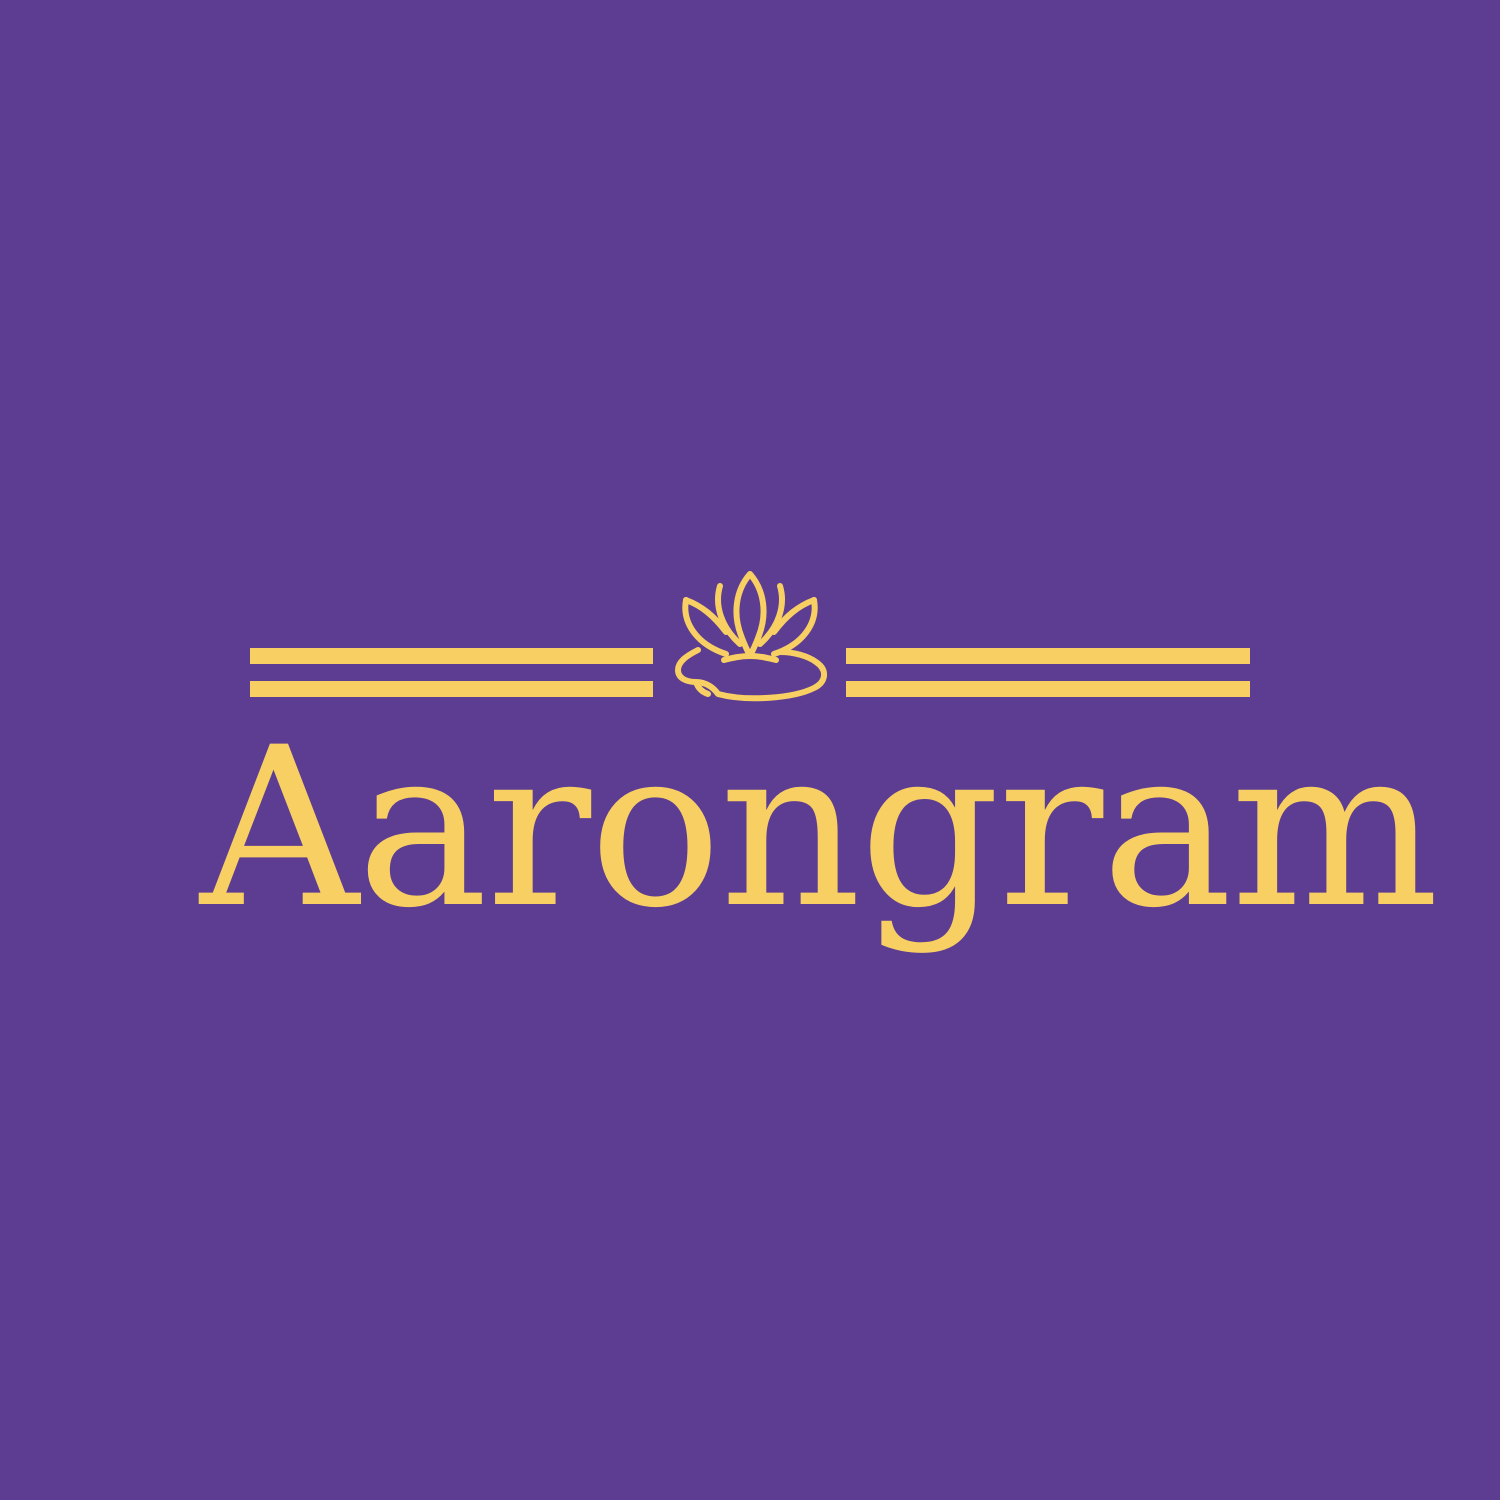 This screenshot has width=1500, height=1500. What do you see at coordinates (751, 636) in the screenshot?
I see `lotus-icon` at bounding box center [751, 636].